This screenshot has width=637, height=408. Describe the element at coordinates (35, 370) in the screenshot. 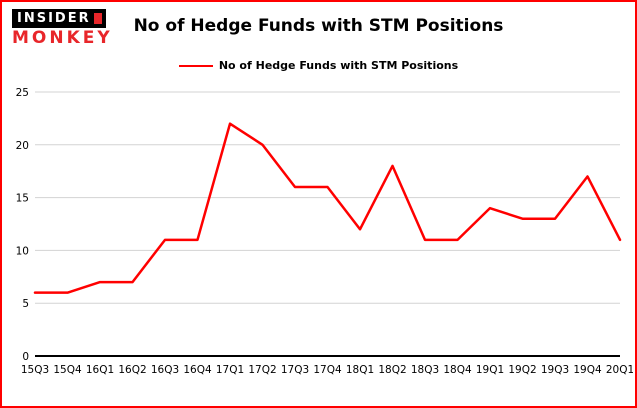

I see `svg-text: 15Q3` at that location.